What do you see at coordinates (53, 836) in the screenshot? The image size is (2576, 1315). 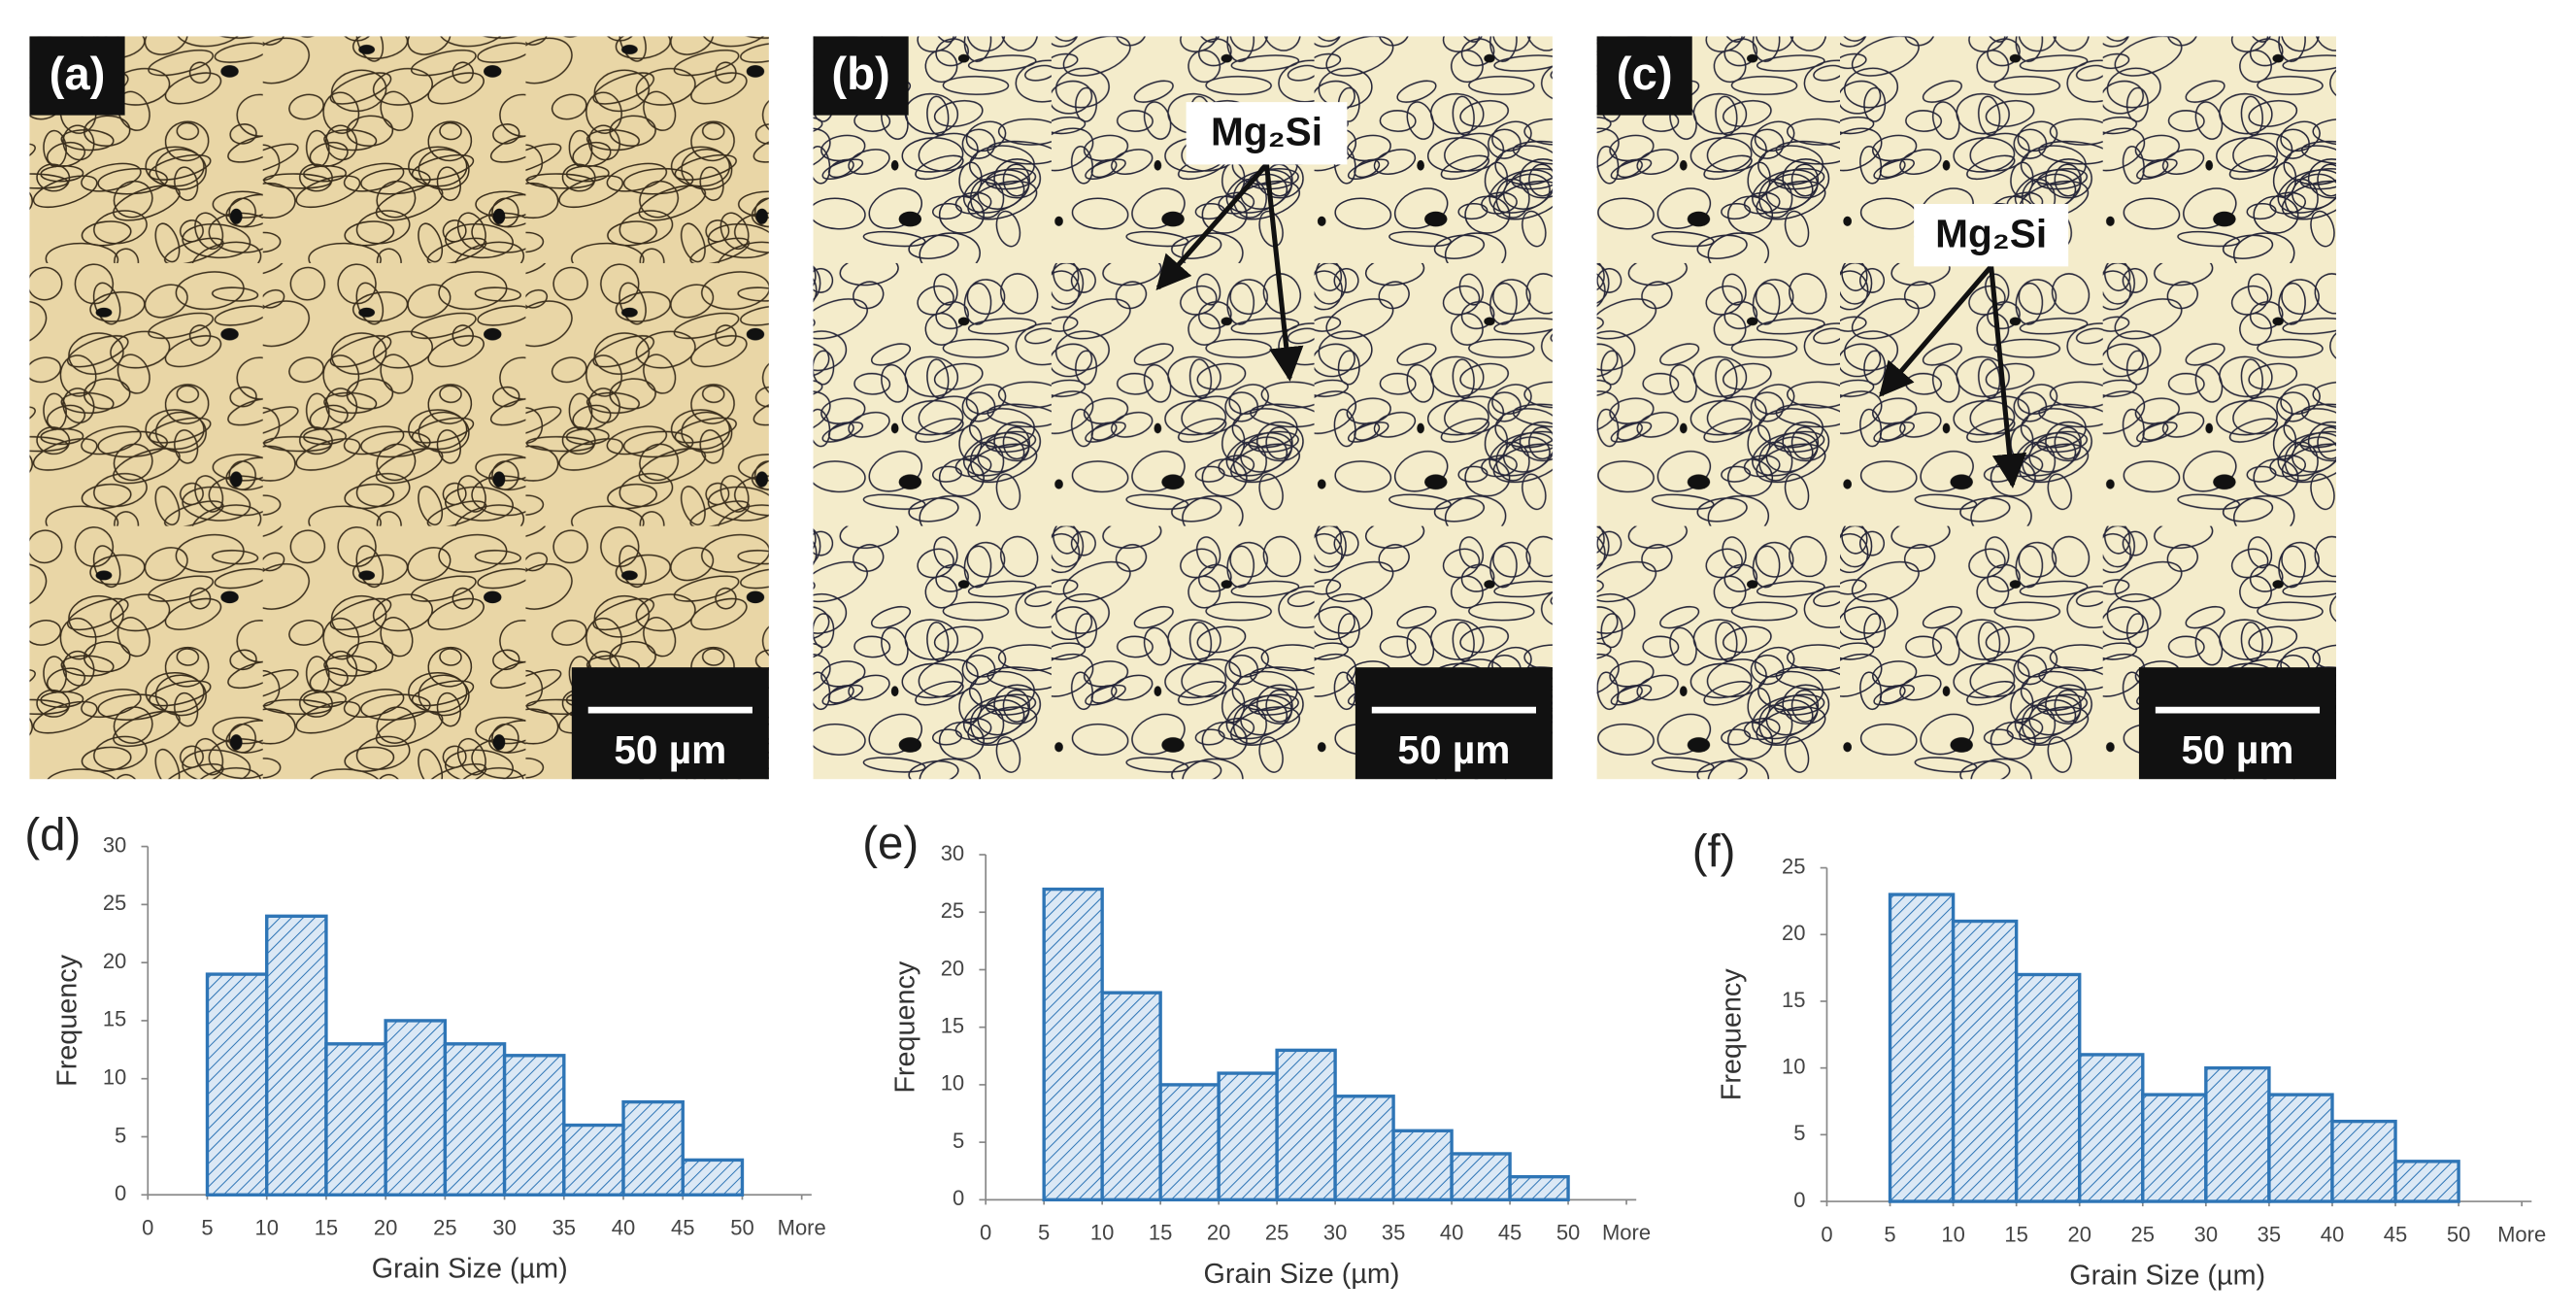 I see `panel-label: (d)` at bounding box center [53, 836].